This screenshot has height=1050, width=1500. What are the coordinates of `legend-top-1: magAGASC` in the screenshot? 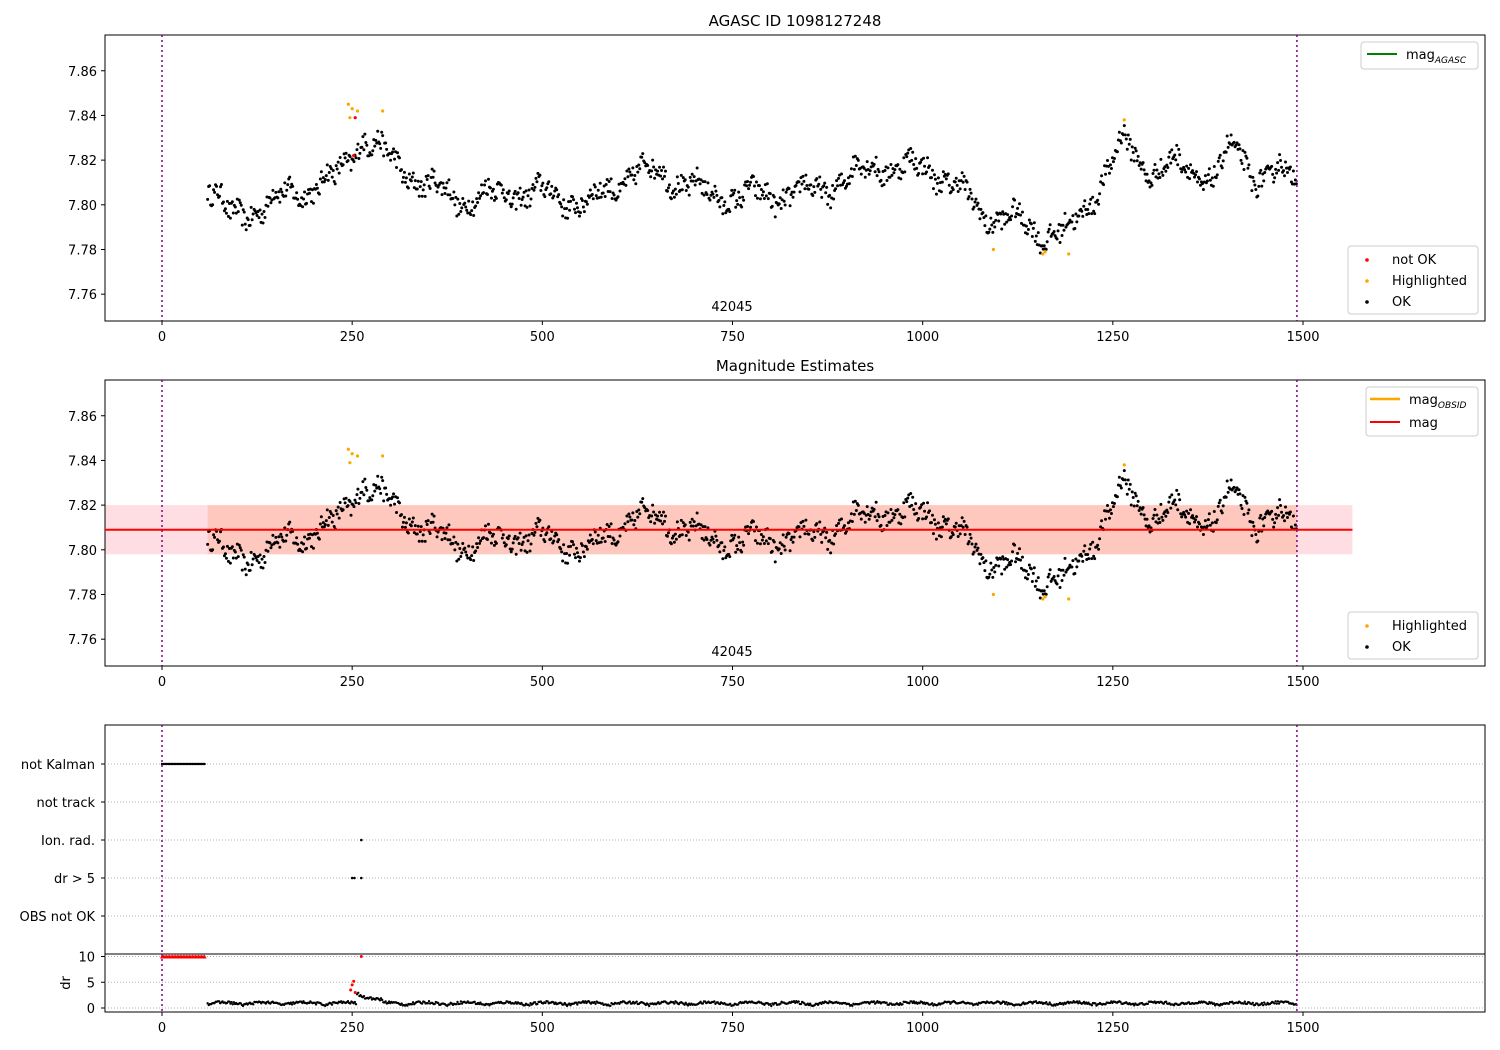 It's located at (1419, 55).